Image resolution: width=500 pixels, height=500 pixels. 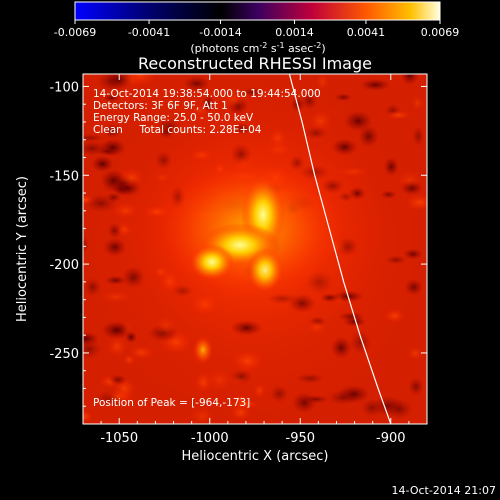 What do you see at coordinates (119, 438) in the screenshot?
I see `x-tick-label: -1050` at bounding box center [119, 438].